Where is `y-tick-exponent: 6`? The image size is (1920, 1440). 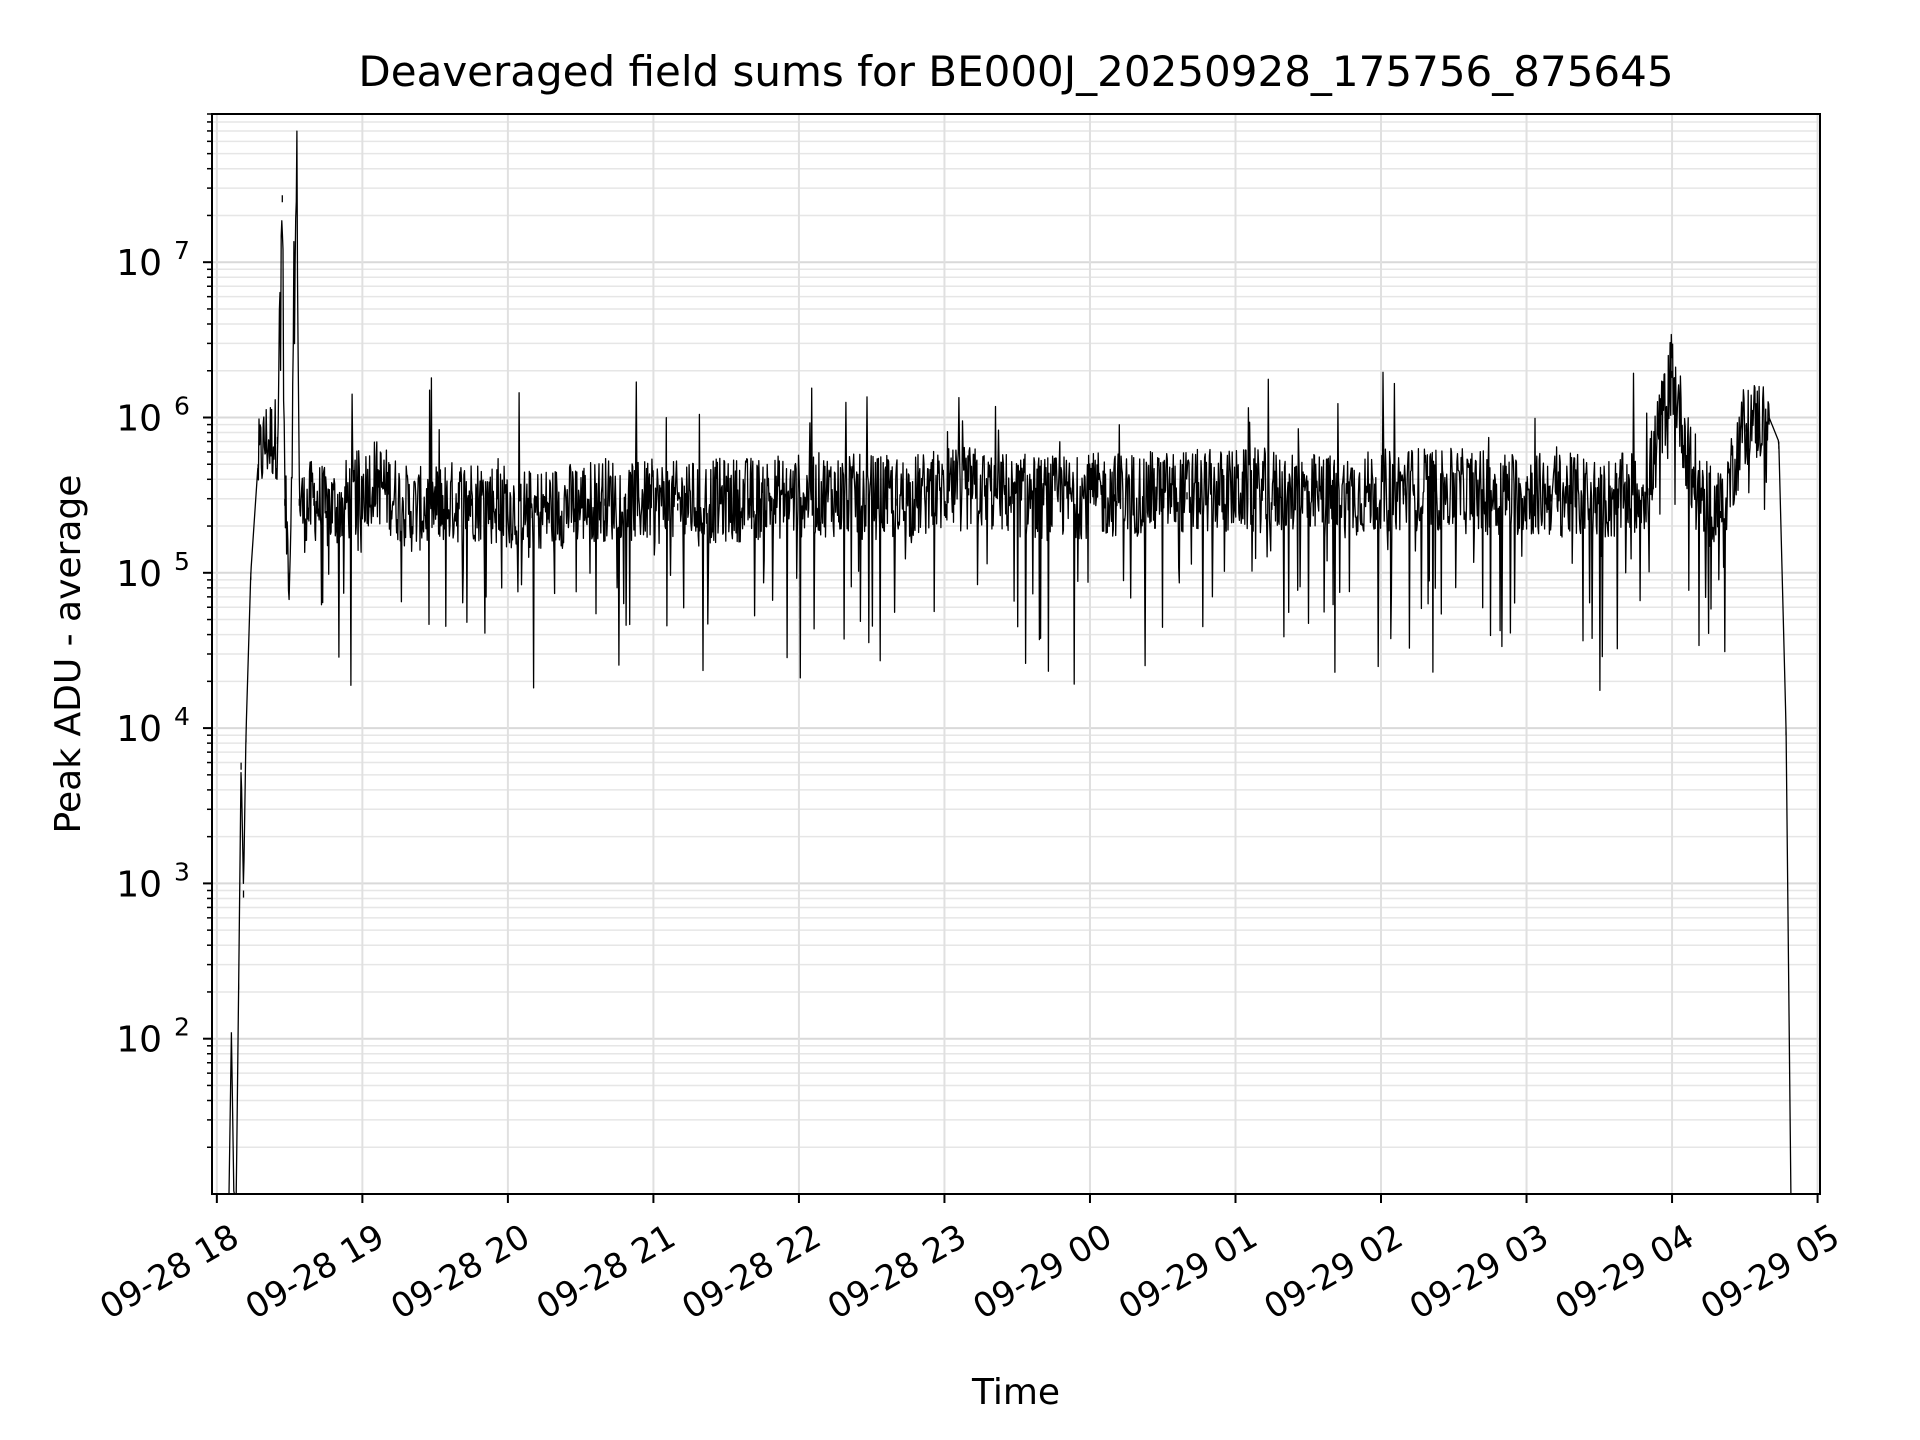 y-tick-exponent: 6 is located at coordinates (182, 405).